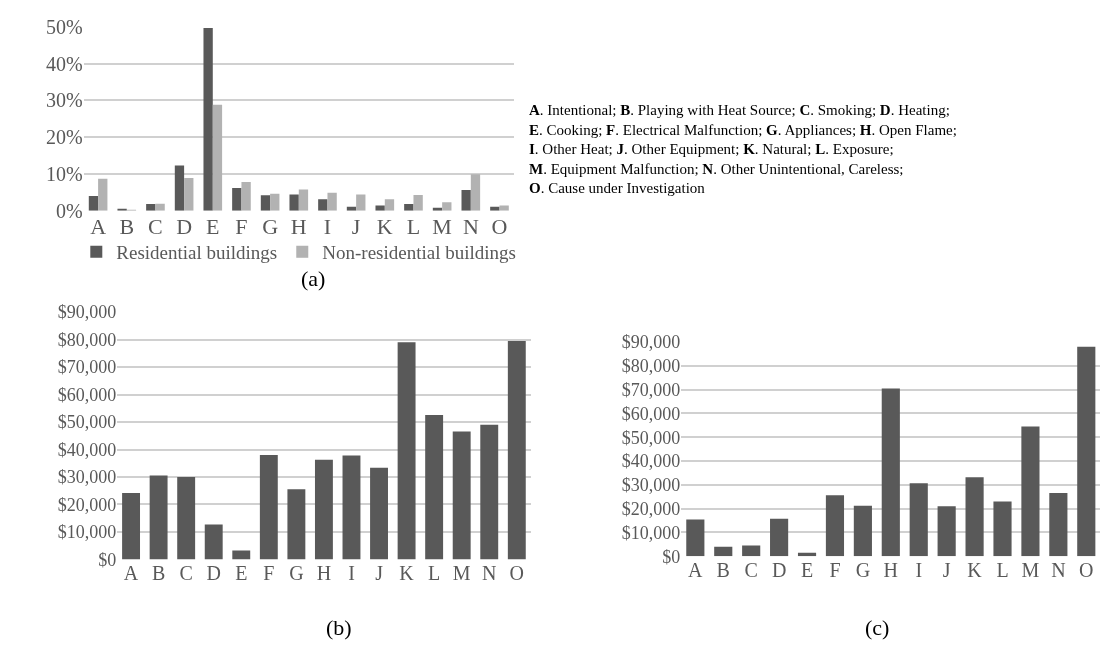 The height and width of the screenshot is (656, 1117). What do you see at coordinates (64, 173) in the screenshot?
I see `y-tick-label: 10%` at bounding box center [64, 173].